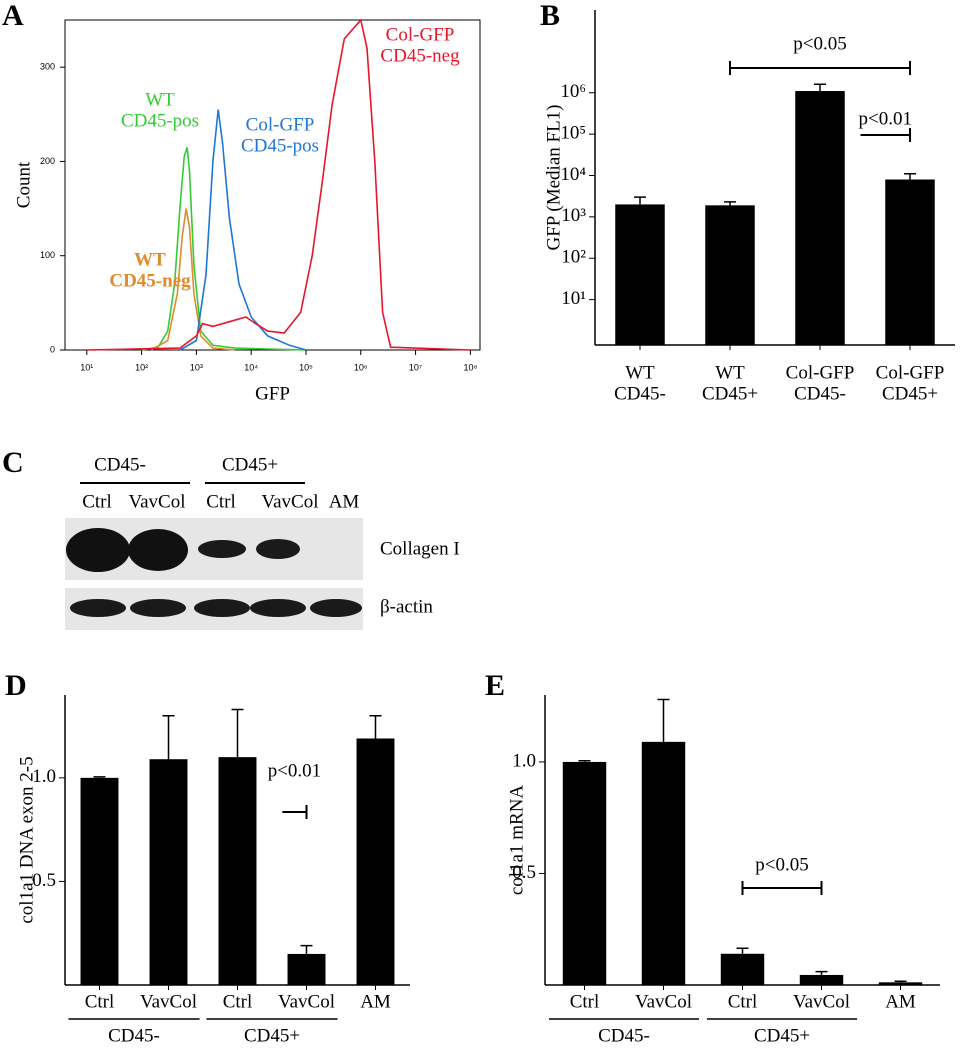  Describe the element at coordinates (573, 91) in the screenshot. I see `y-tick-label: 10⁶` at that location.